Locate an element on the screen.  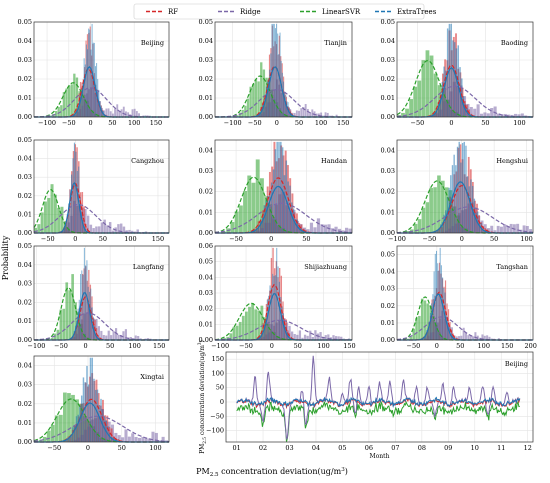
city-label: Cangzhou is located at coordinates (147, 161).